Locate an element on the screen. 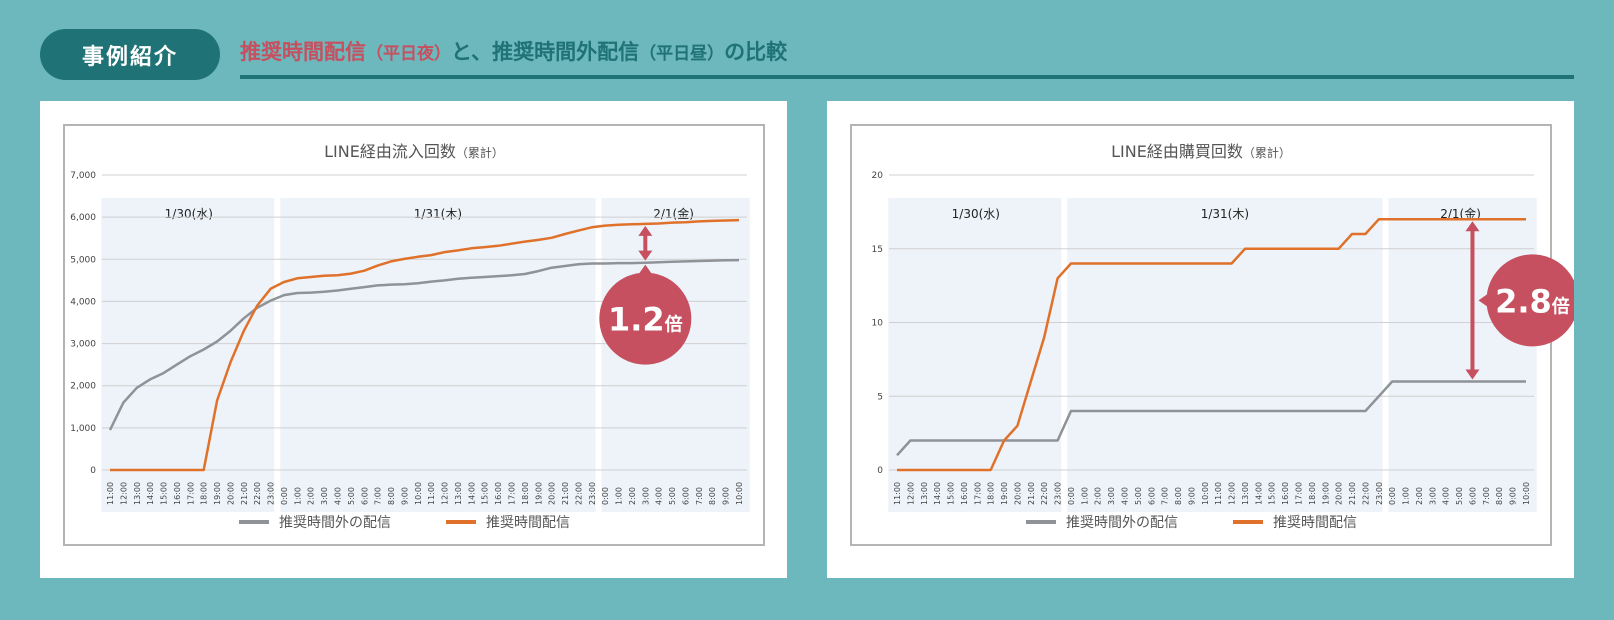 The height and width of the screenshot is (620, 1614). ratio-value: 2.8 is located at coordinates (1523, 301).